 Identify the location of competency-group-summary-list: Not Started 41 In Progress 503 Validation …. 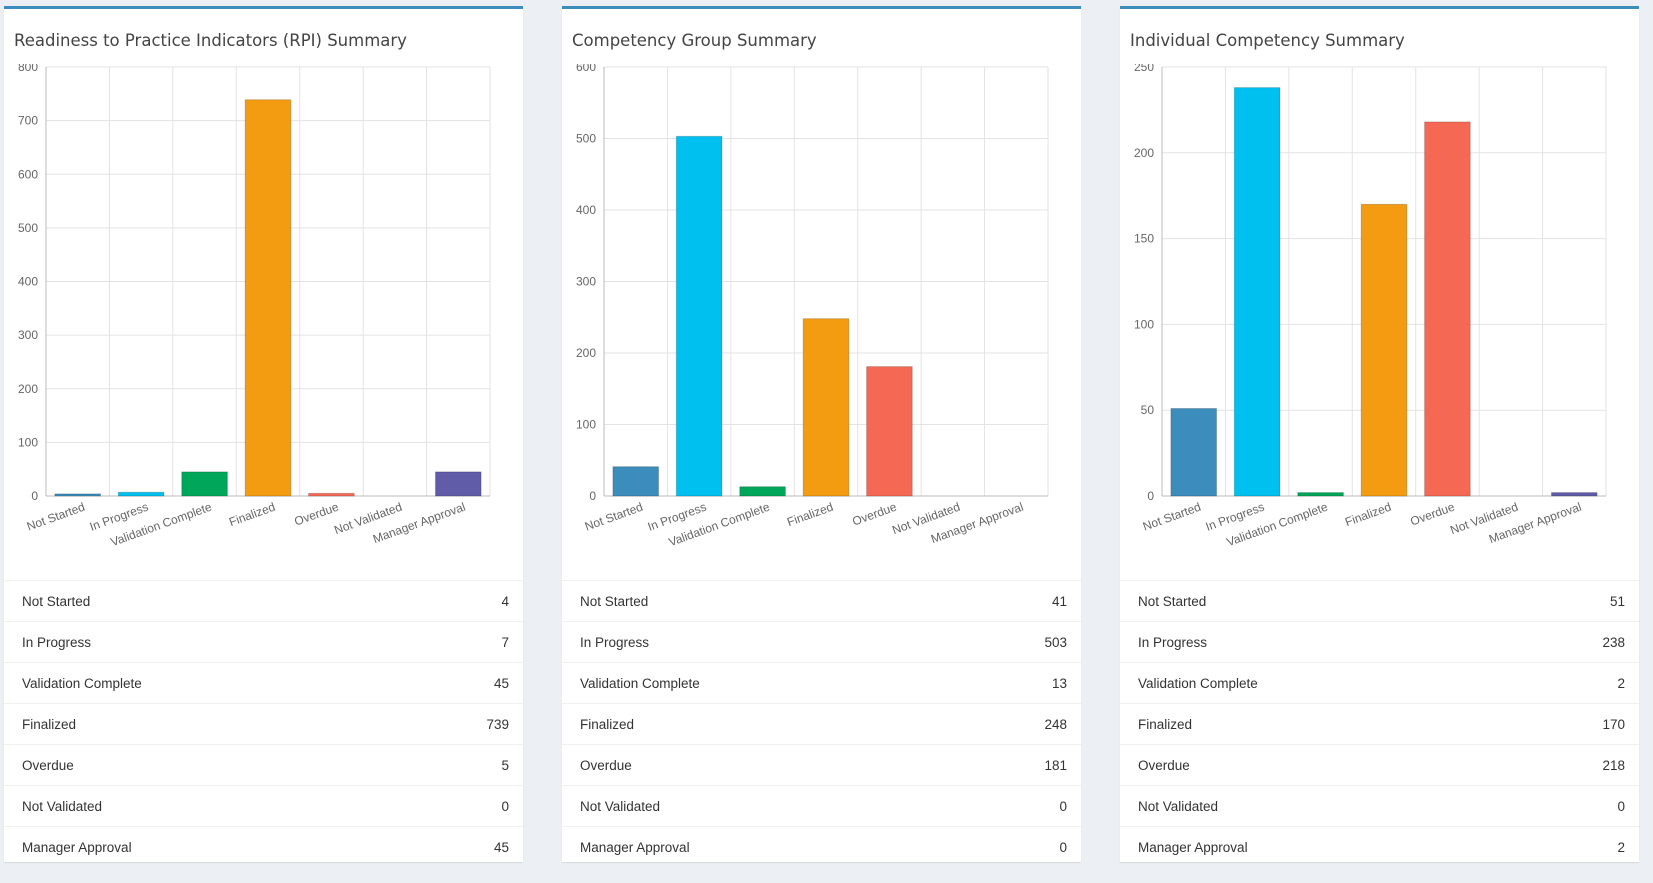
(821, 723).